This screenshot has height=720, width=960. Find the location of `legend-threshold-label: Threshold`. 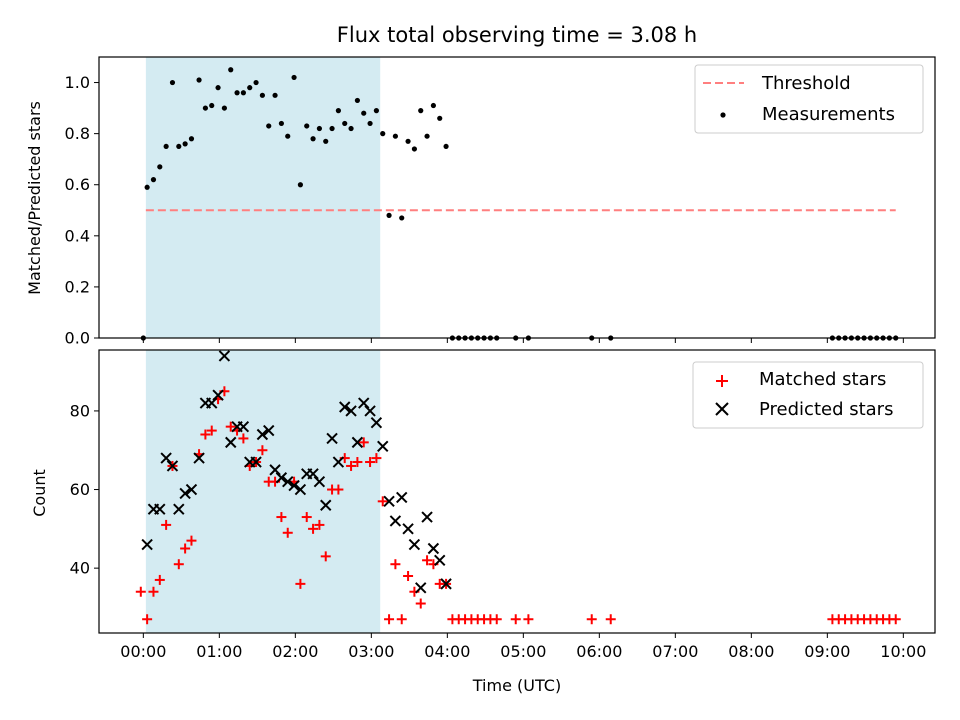

legend-threshold-label: Threshold is located at coordinates (806, 83).